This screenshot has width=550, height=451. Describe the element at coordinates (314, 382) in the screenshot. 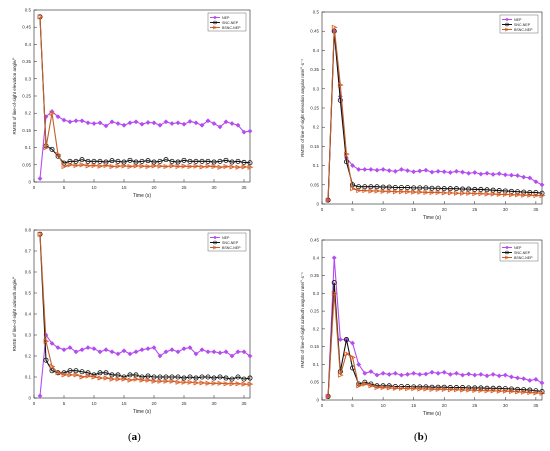

I see `y-tick-label: 0.05` at that location.